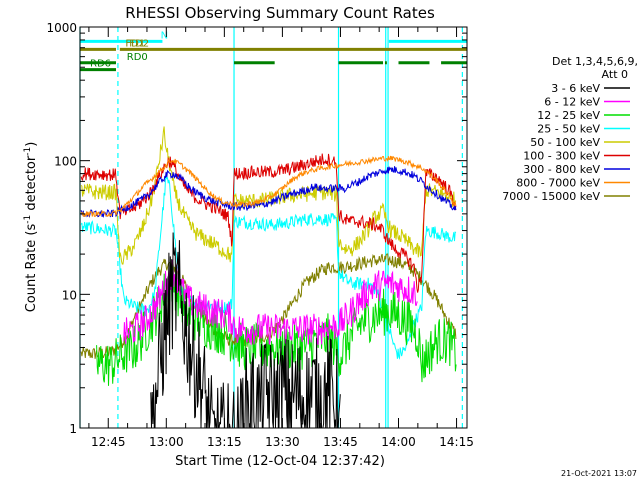 Image resolution: width=640 pixels, height=480 pixels. Describe the element at coordinates (551, 196) in the screenshot. I see `legend-label: 7000 - 15000 keV` at that location.